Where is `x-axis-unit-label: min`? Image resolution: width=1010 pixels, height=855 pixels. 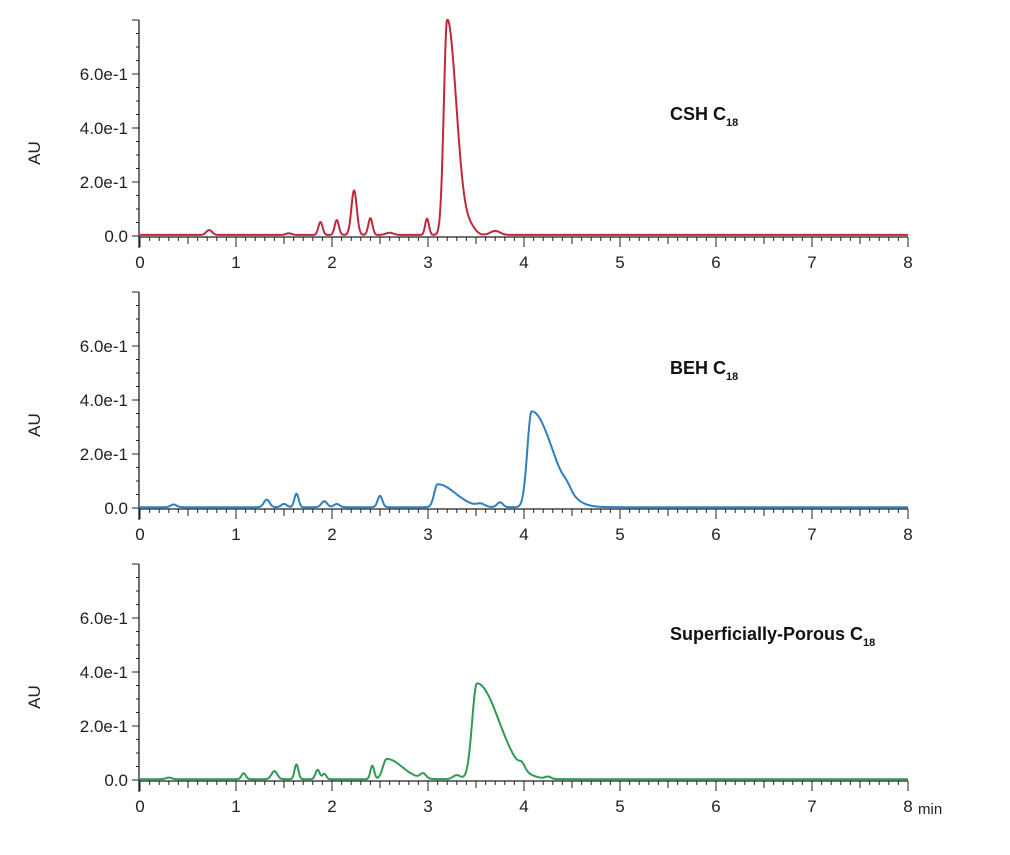 x-axis-unit-label: min is located at coordinates (930, 809).